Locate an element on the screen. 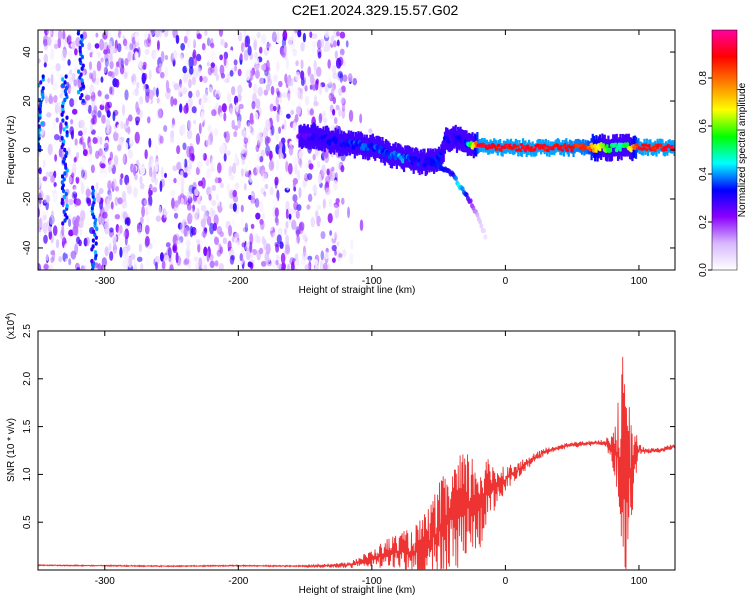  x-tick-label: -200 is located at coordinates (238, 281).